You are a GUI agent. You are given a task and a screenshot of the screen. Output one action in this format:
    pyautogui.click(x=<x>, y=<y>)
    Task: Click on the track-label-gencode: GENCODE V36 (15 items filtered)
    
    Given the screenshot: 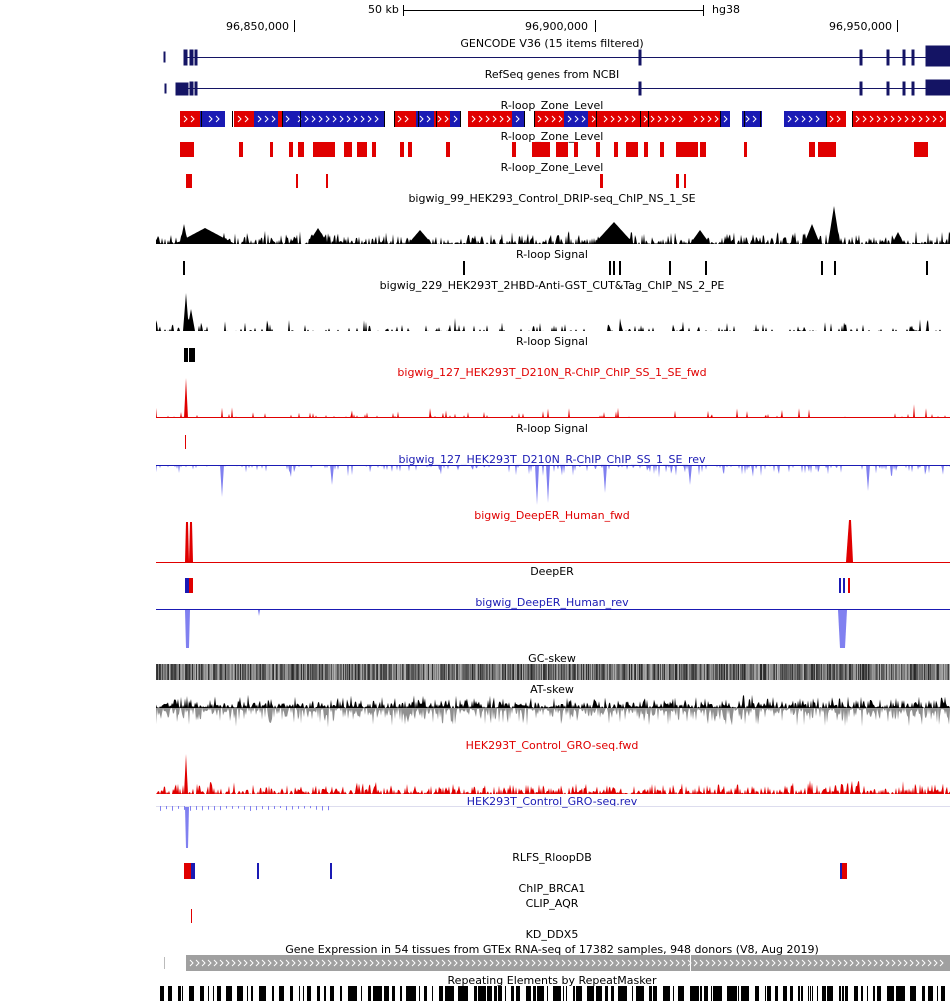 What is the action you would take?
    pyautogui.click(x=552, y=43)
    